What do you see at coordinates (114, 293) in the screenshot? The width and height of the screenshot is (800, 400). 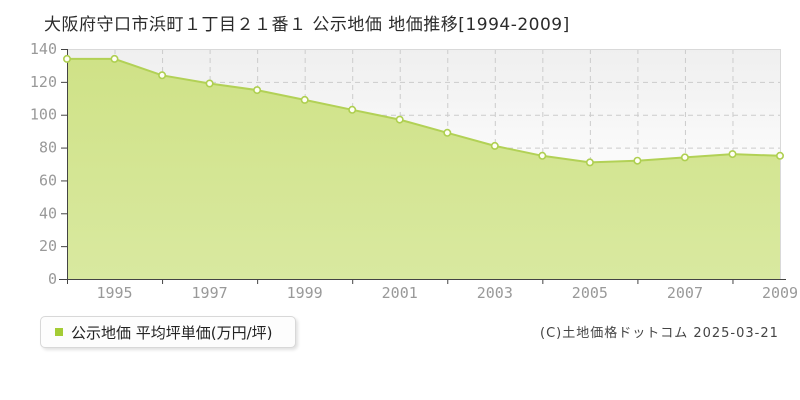 I see `x-tick-label: 1995` at bounding box center [114, 293].